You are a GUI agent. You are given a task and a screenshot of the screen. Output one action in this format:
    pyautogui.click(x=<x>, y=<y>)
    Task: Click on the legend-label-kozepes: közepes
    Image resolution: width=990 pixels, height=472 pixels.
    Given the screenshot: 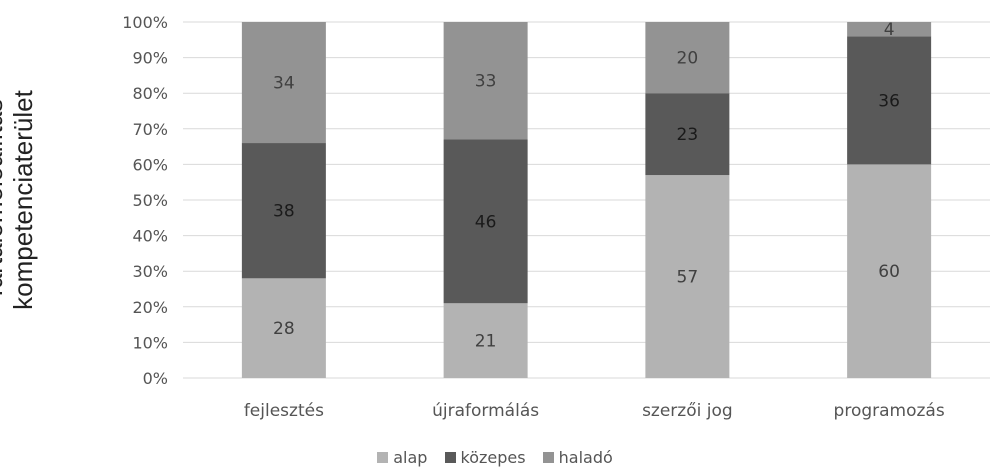 What is the action you would take?
    pyautogui.click(x=493, y=457)
    